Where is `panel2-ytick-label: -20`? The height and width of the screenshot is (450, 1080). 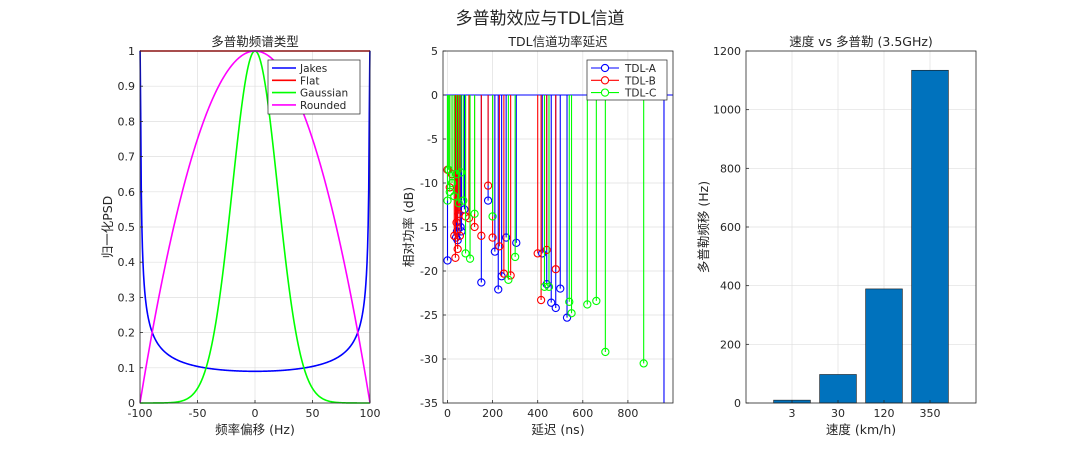 panel2-ytick-label: -20 is located at coordinates (429, 271).